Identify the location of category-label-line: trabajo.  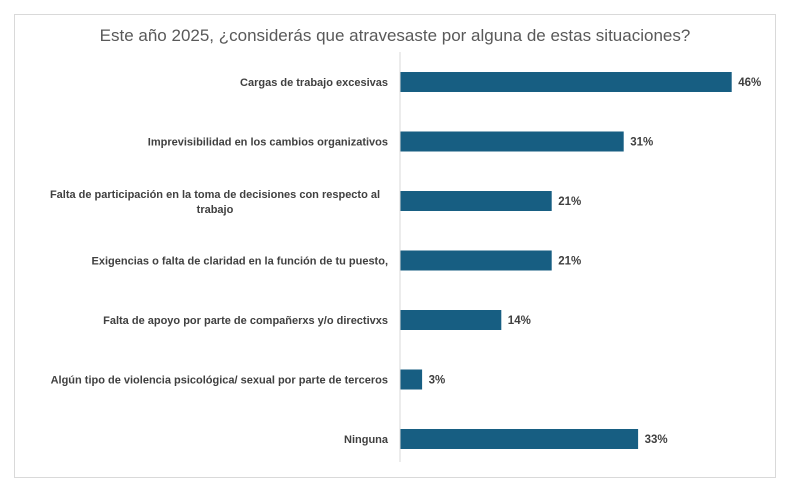
(215, 210).